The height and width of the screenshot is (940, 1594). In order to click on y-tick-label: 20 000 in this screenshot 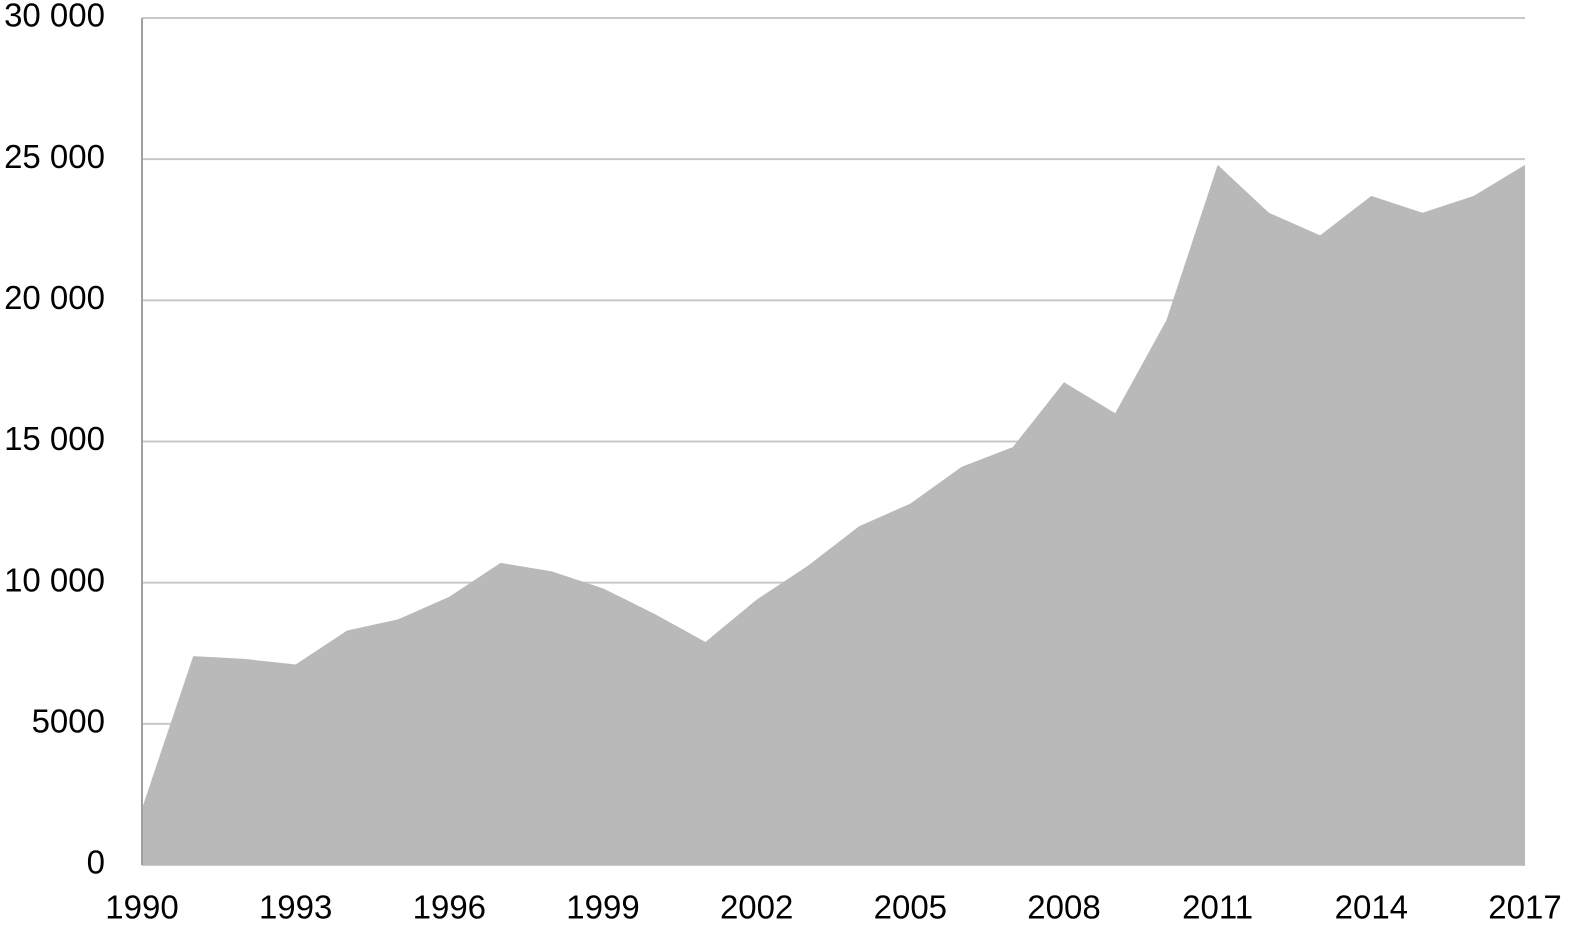, I will do `click(54, 297)`.